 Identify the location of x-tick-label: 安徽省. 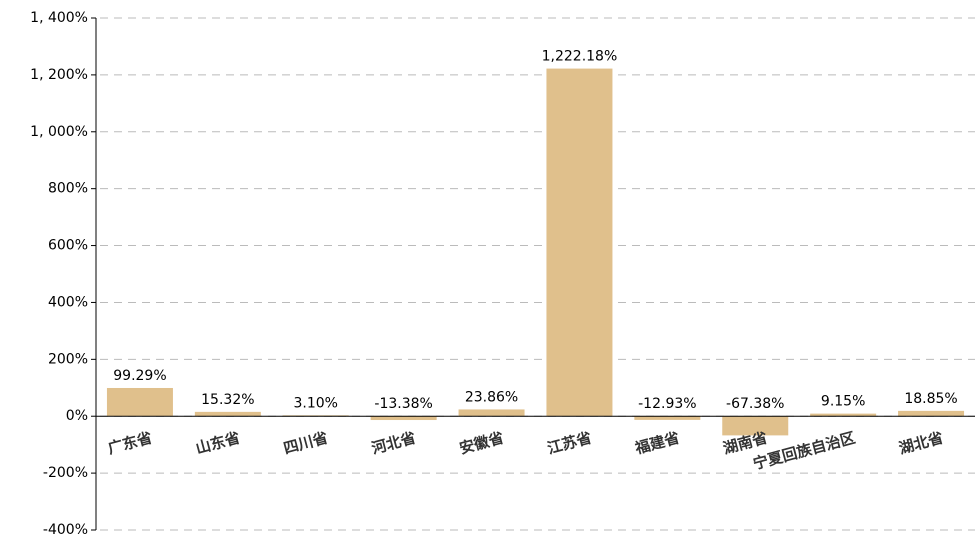
(481, 443).